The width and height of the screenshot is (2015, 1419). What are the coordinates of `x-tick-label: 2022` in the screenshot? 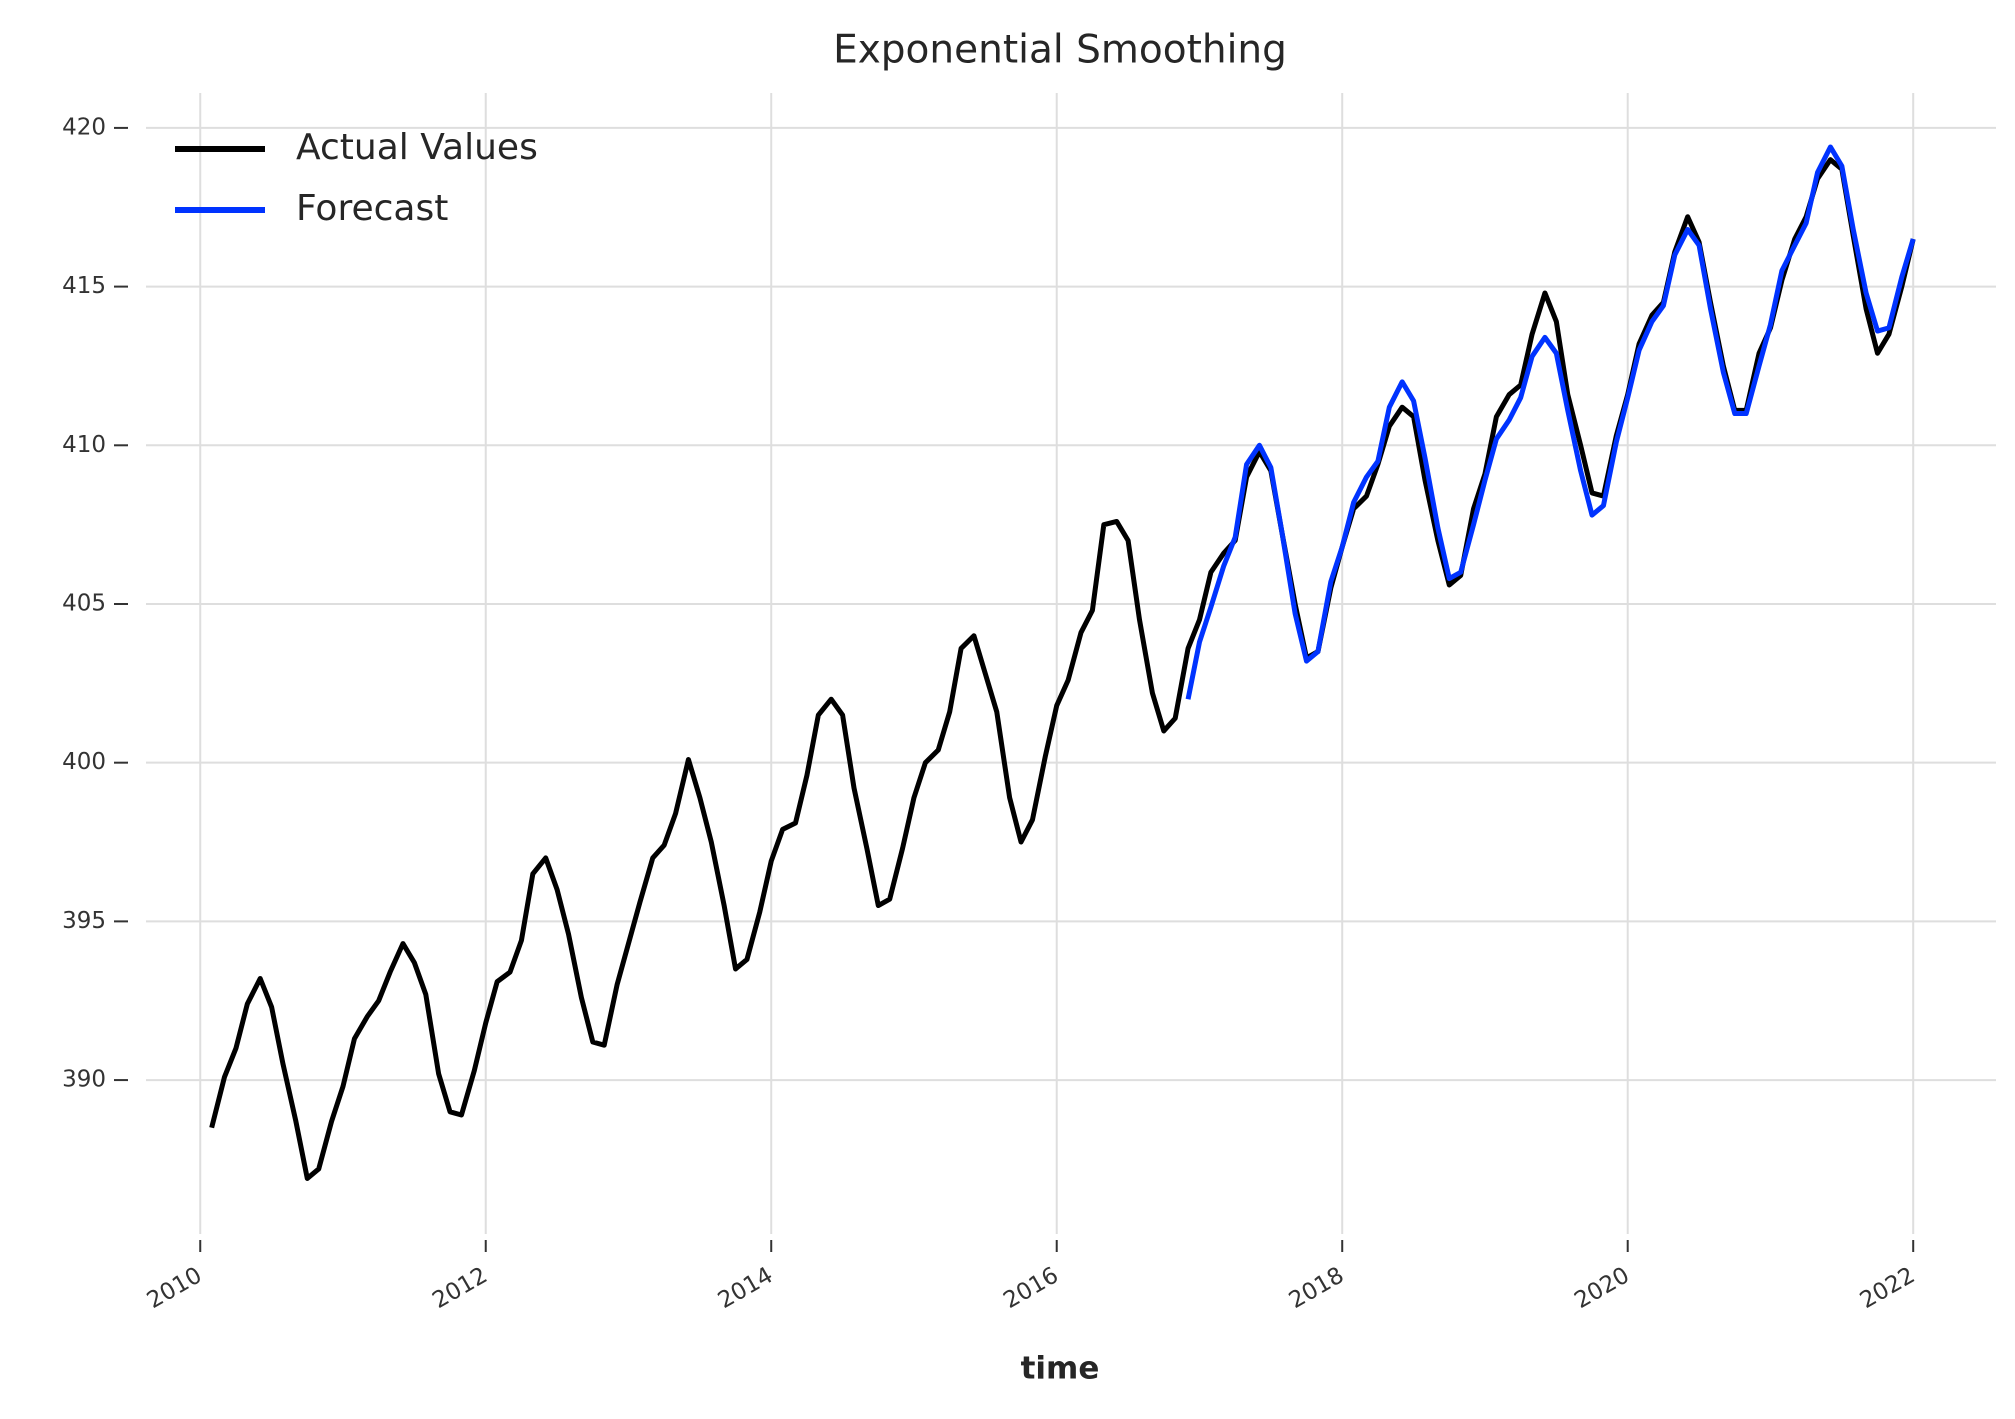 It's located at (1888, 1288).